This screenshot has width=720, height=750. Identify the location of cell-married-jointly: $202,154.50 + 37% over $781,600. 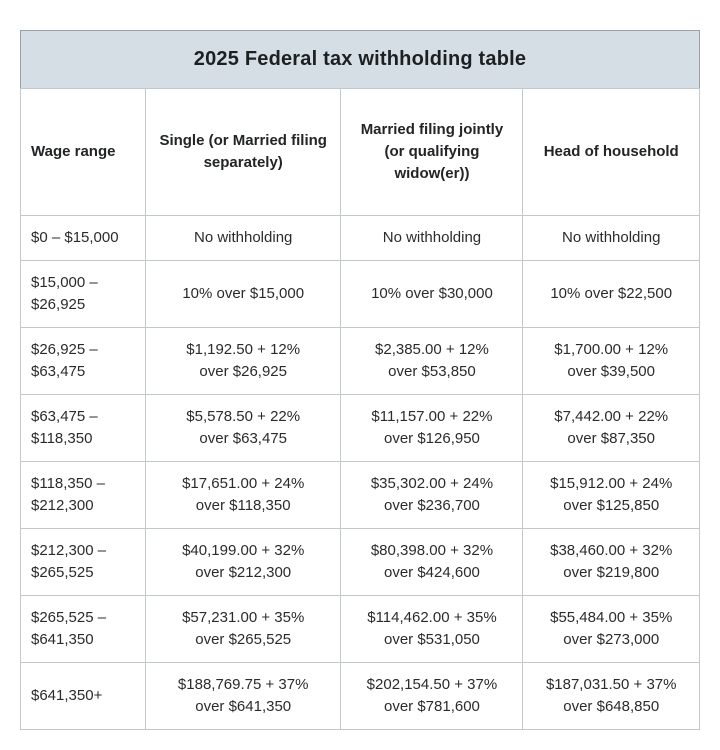
(432, 696).